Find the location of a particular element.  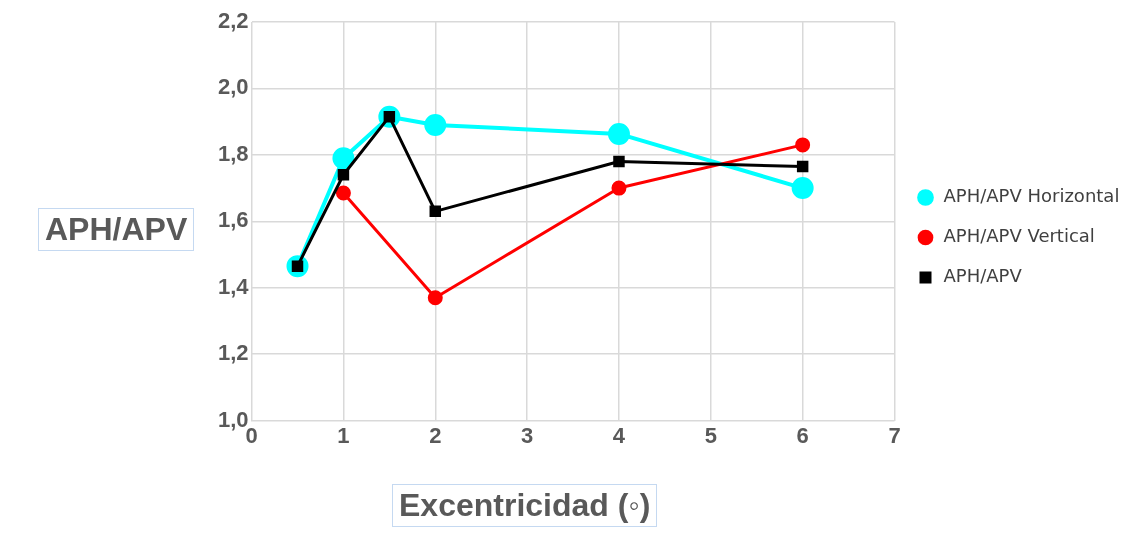

x-tick-label: 6 is located at coordinates (802, 435).